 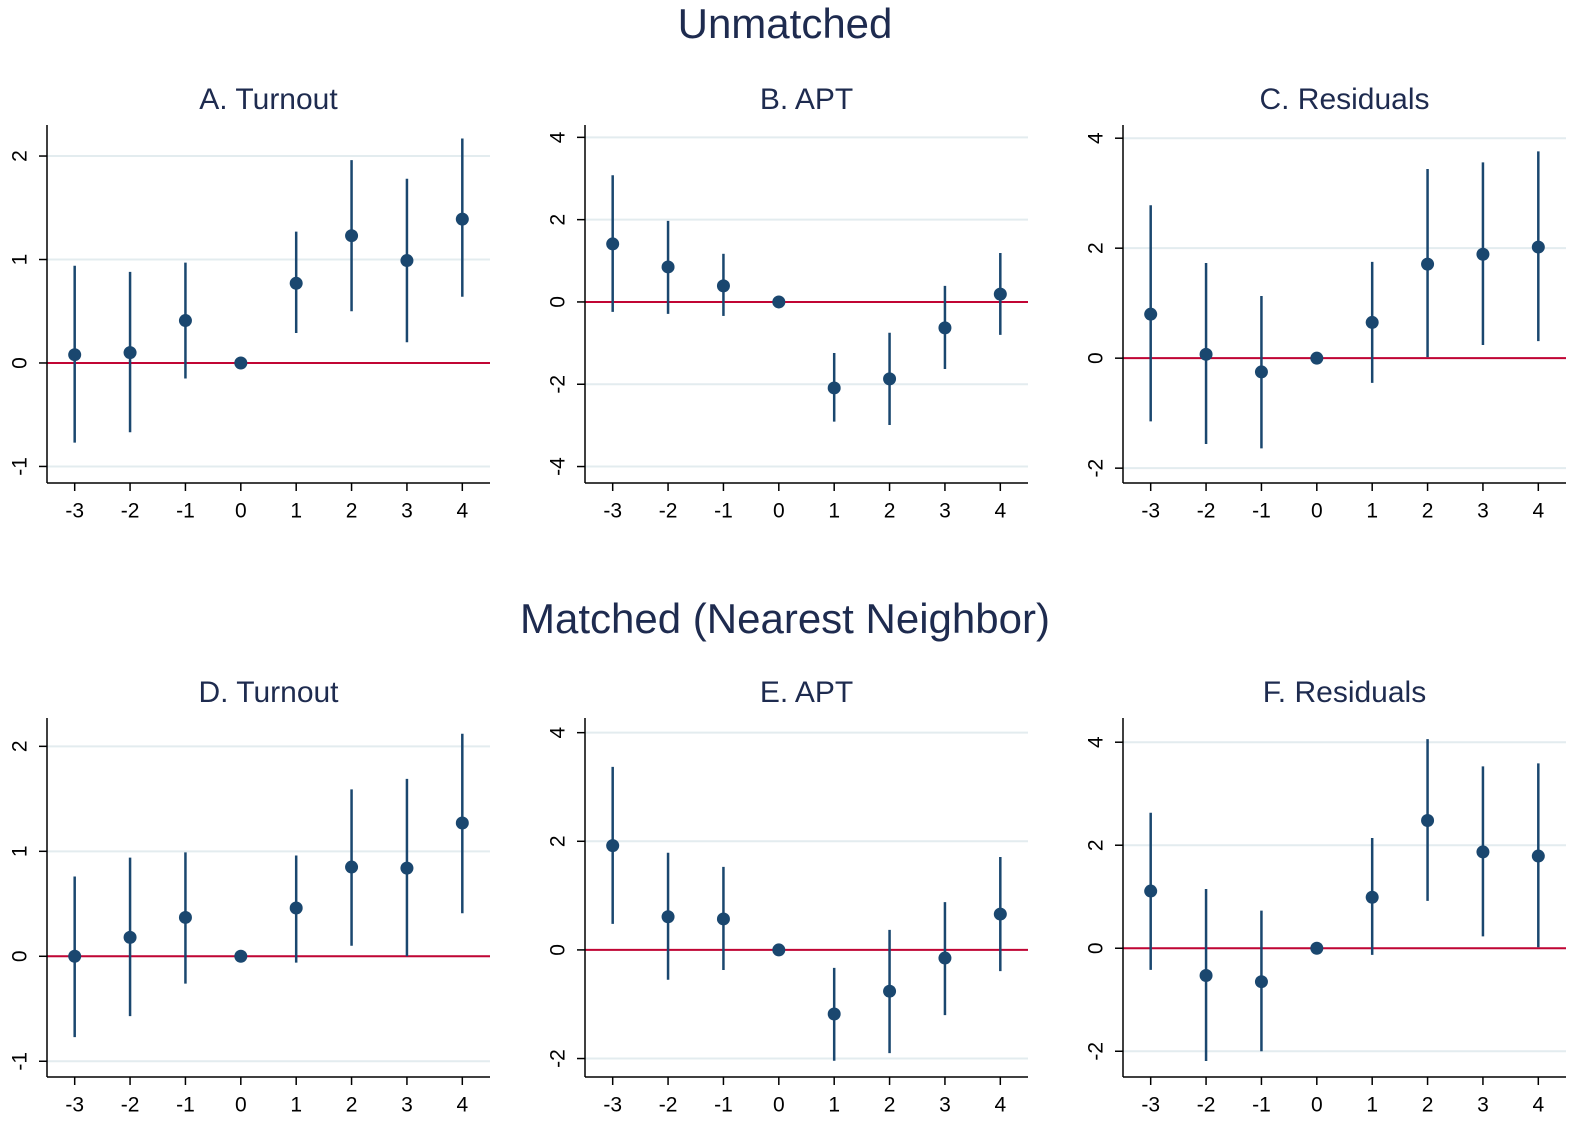 What do you see at coordinates (558, 466) in the screenshot?
I see `y-tick-label: -4` at bounding box center [558, 466].